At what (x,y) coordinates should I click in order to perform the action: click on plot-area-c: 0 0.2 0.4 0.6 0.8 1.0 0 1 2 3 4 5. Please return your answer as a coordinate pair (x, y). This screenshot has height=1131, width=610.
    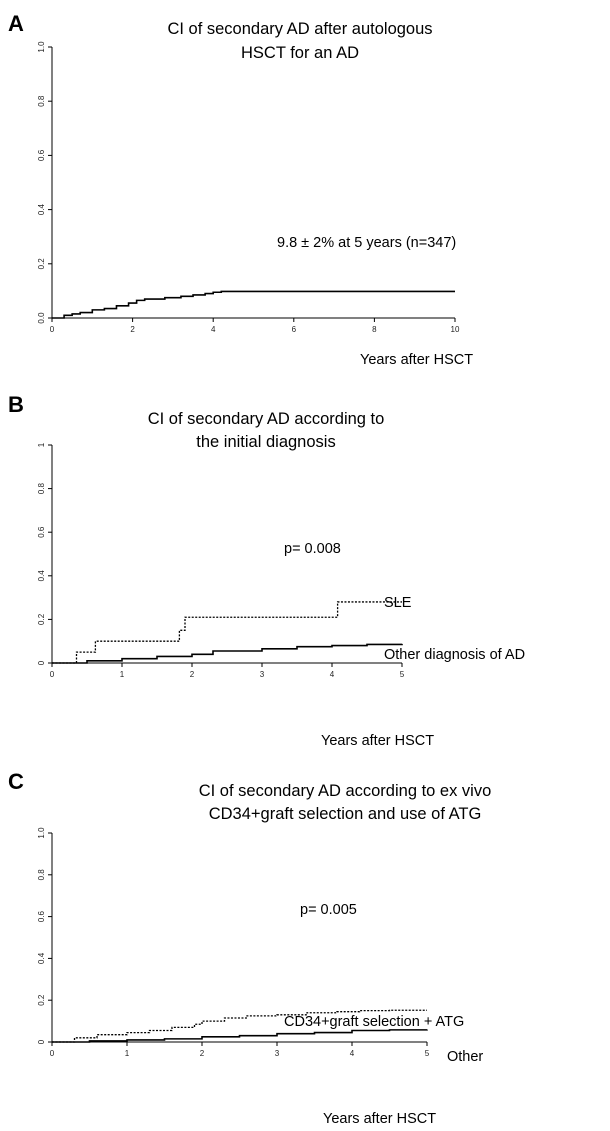
    Looking at the image, I should click on (233, 942).